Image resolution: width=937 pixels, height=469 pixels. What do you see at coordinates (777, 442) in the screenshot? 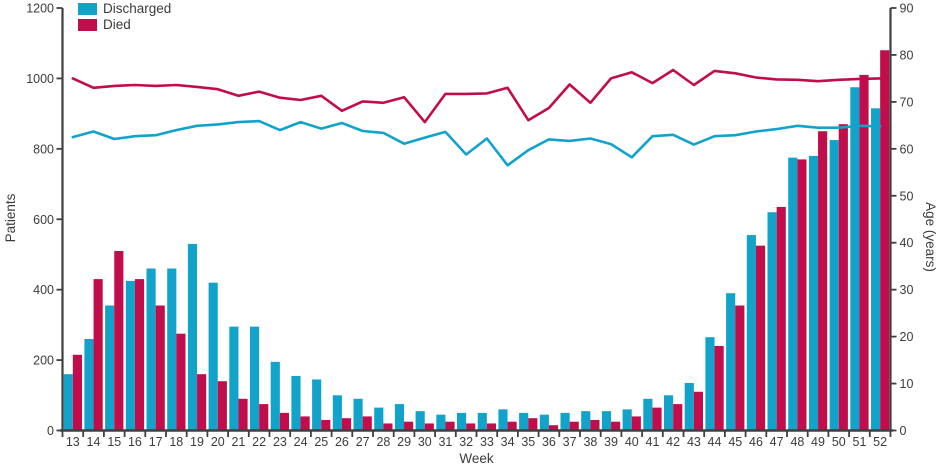
I see `x-axis-tick-label: 47` at bounding box center [777, 442].